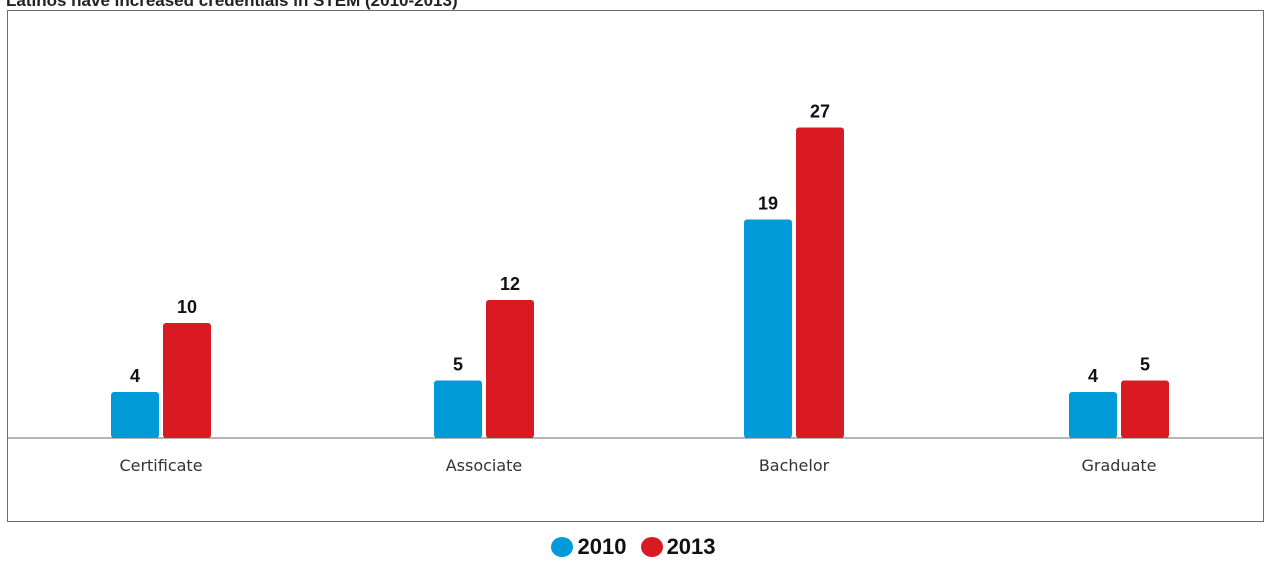 The height and width of the screenshot is (563, 1267). I want to click on data-label-bachelor-2013: 27, so click(820, 112).